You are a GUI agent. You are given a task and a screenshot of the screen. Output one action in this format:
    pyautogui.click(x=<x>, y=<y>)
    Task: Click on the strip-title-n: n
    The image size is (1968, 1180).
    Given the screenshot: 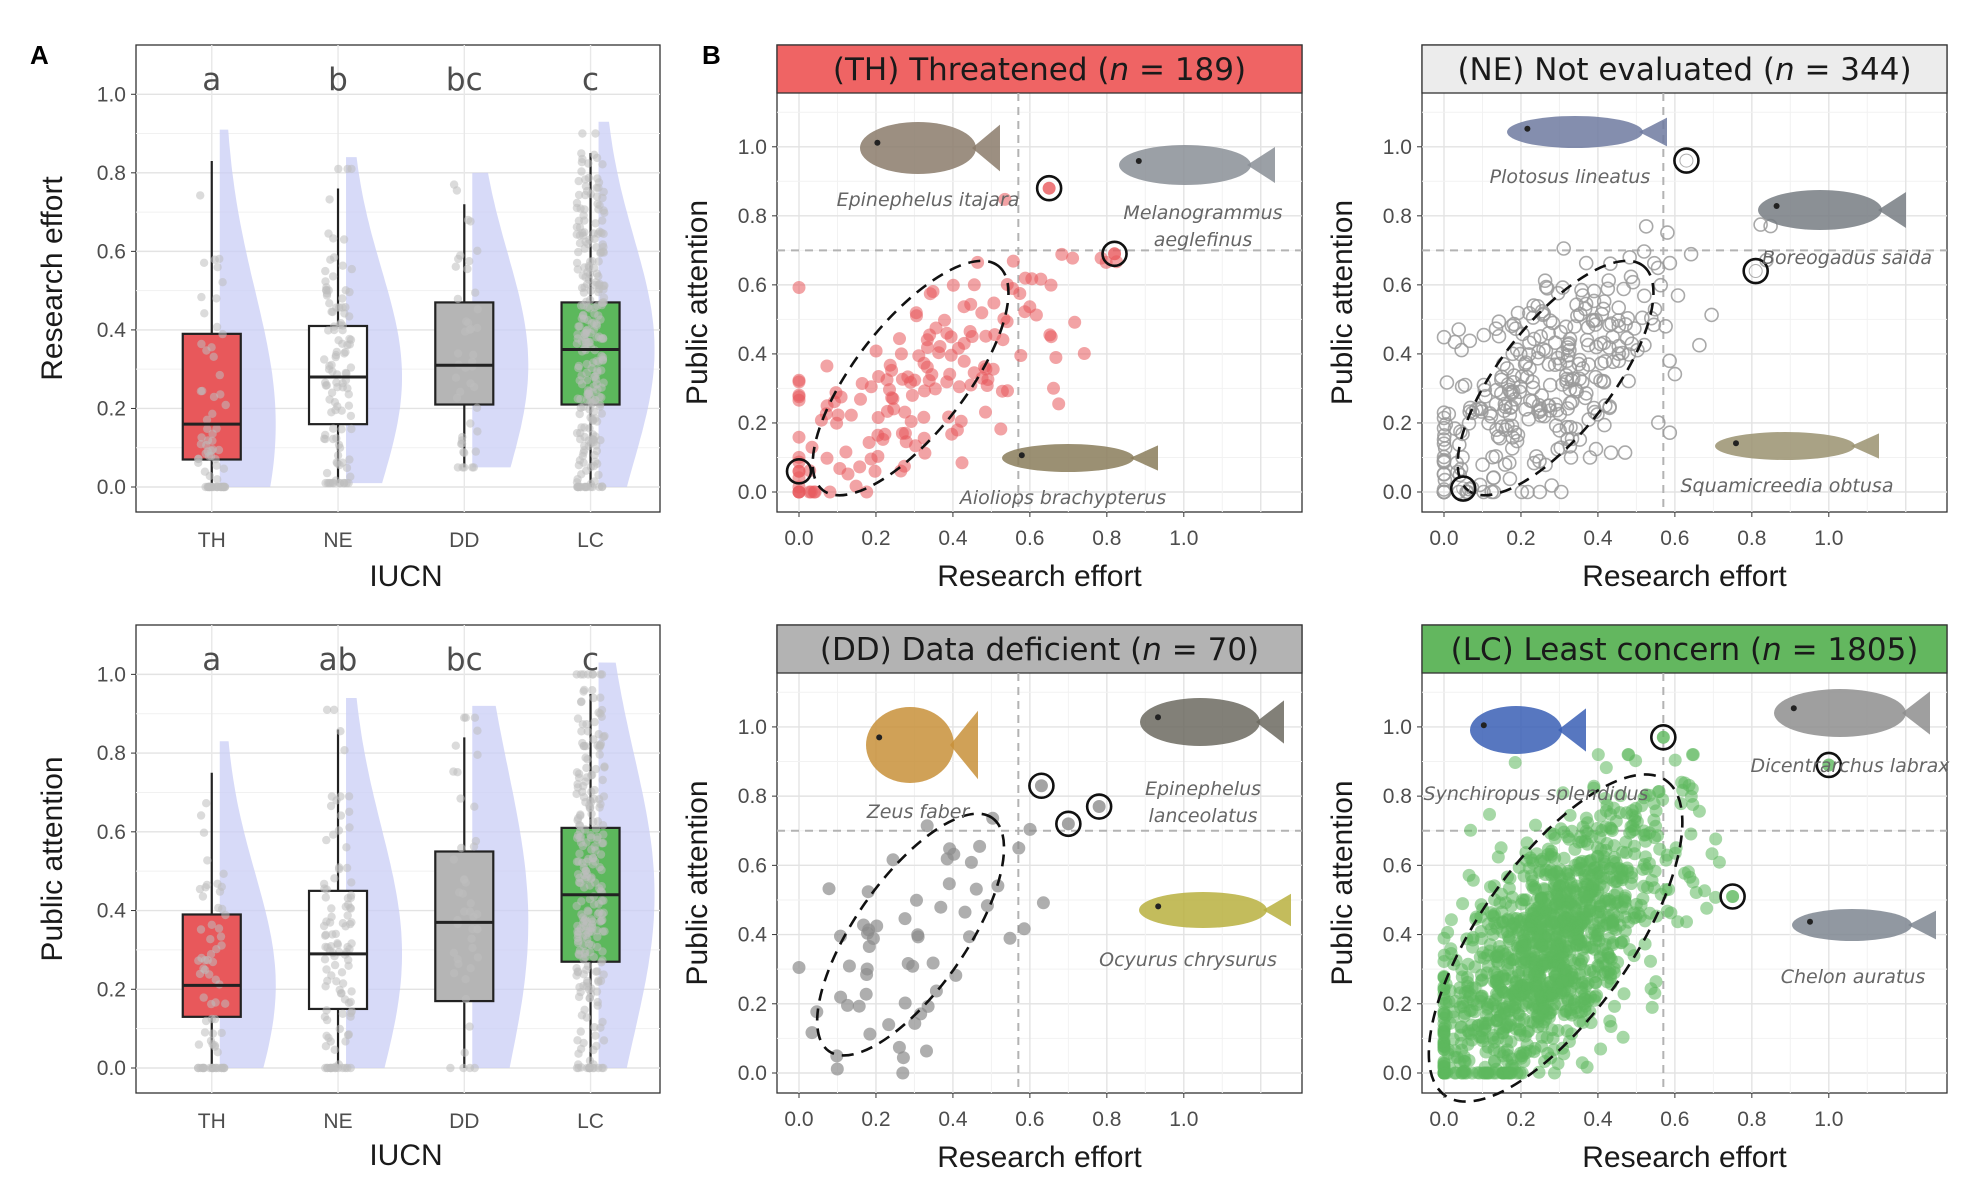 What is the action you would take?
    pyautogui.click(x=1772, y=650)
    